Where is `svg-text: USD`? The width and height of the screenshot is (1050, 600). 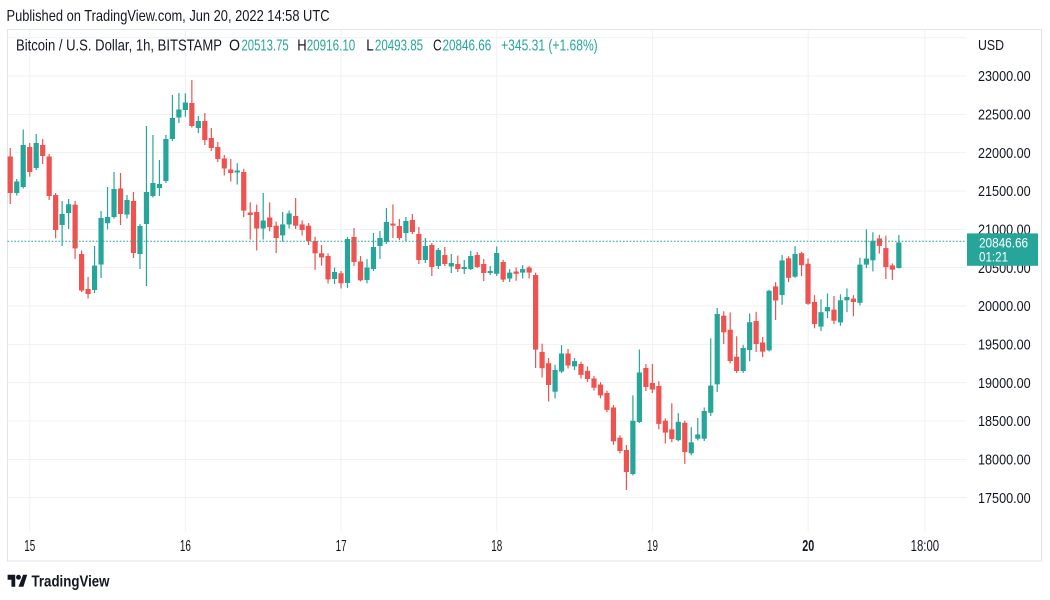 svg-text: USD is located at coordinates (991, 46).